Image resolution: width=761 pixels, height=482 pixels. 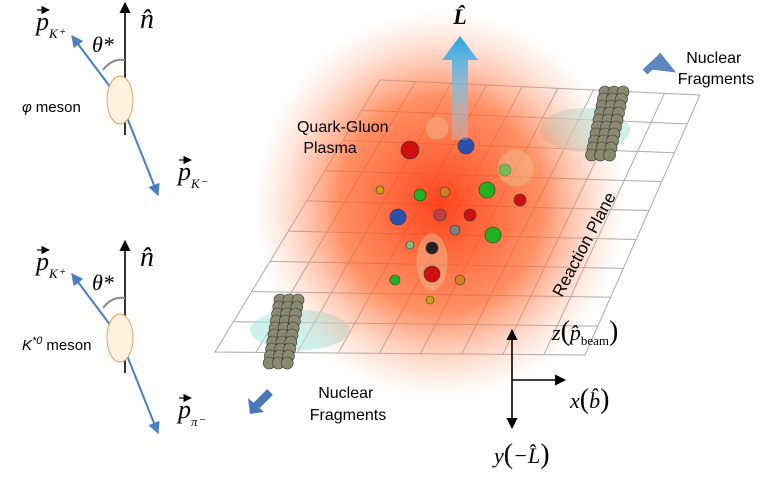 I want to click on arg: −L̂, so click(x=526, y=455).